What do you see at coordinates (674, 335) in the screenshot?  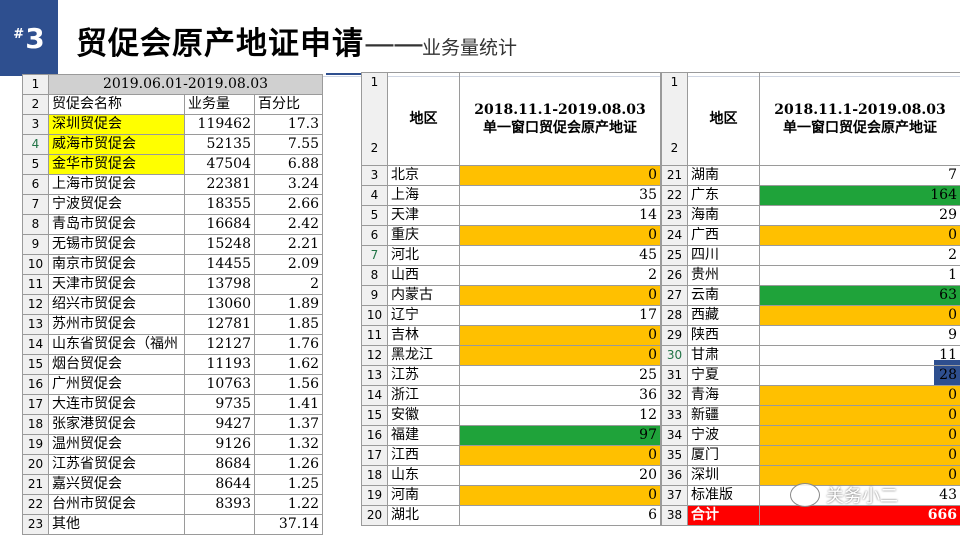 I see `row-number: 29` at bounding box center [674, 335].